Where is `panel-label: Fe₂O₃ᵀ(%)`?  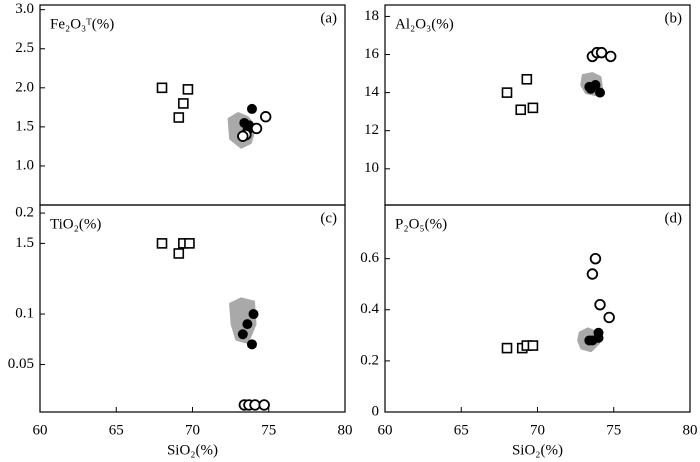 panel-label: Fe₂O₃ᵀ(%) is located at coordinates (82, 24).